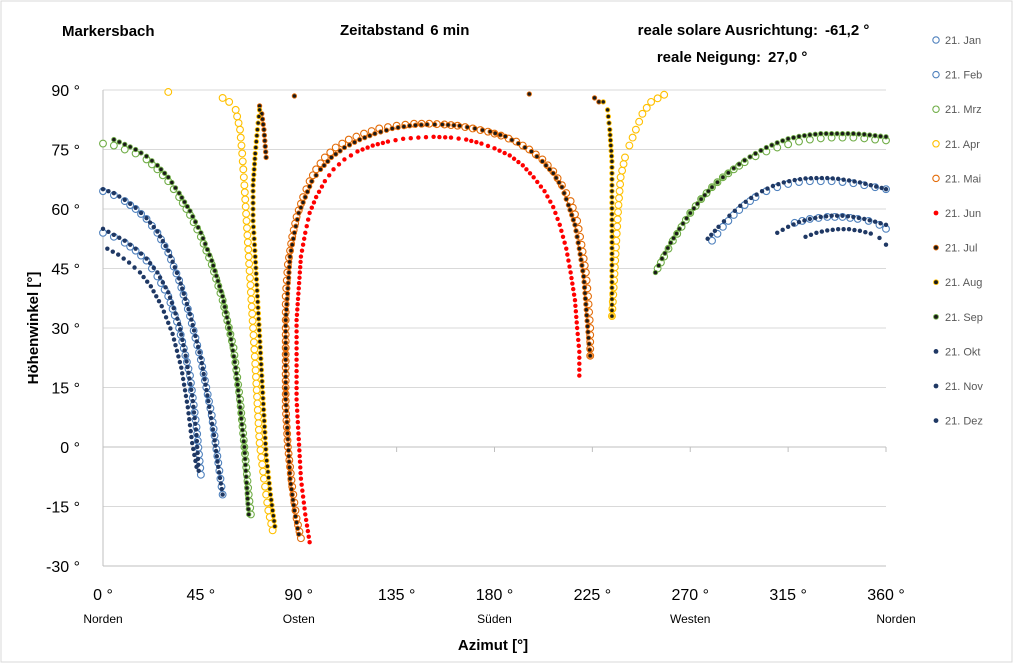 This screenshot has height=664, width=1015. I want to click on direction-label: Westen, so click(690, 619).